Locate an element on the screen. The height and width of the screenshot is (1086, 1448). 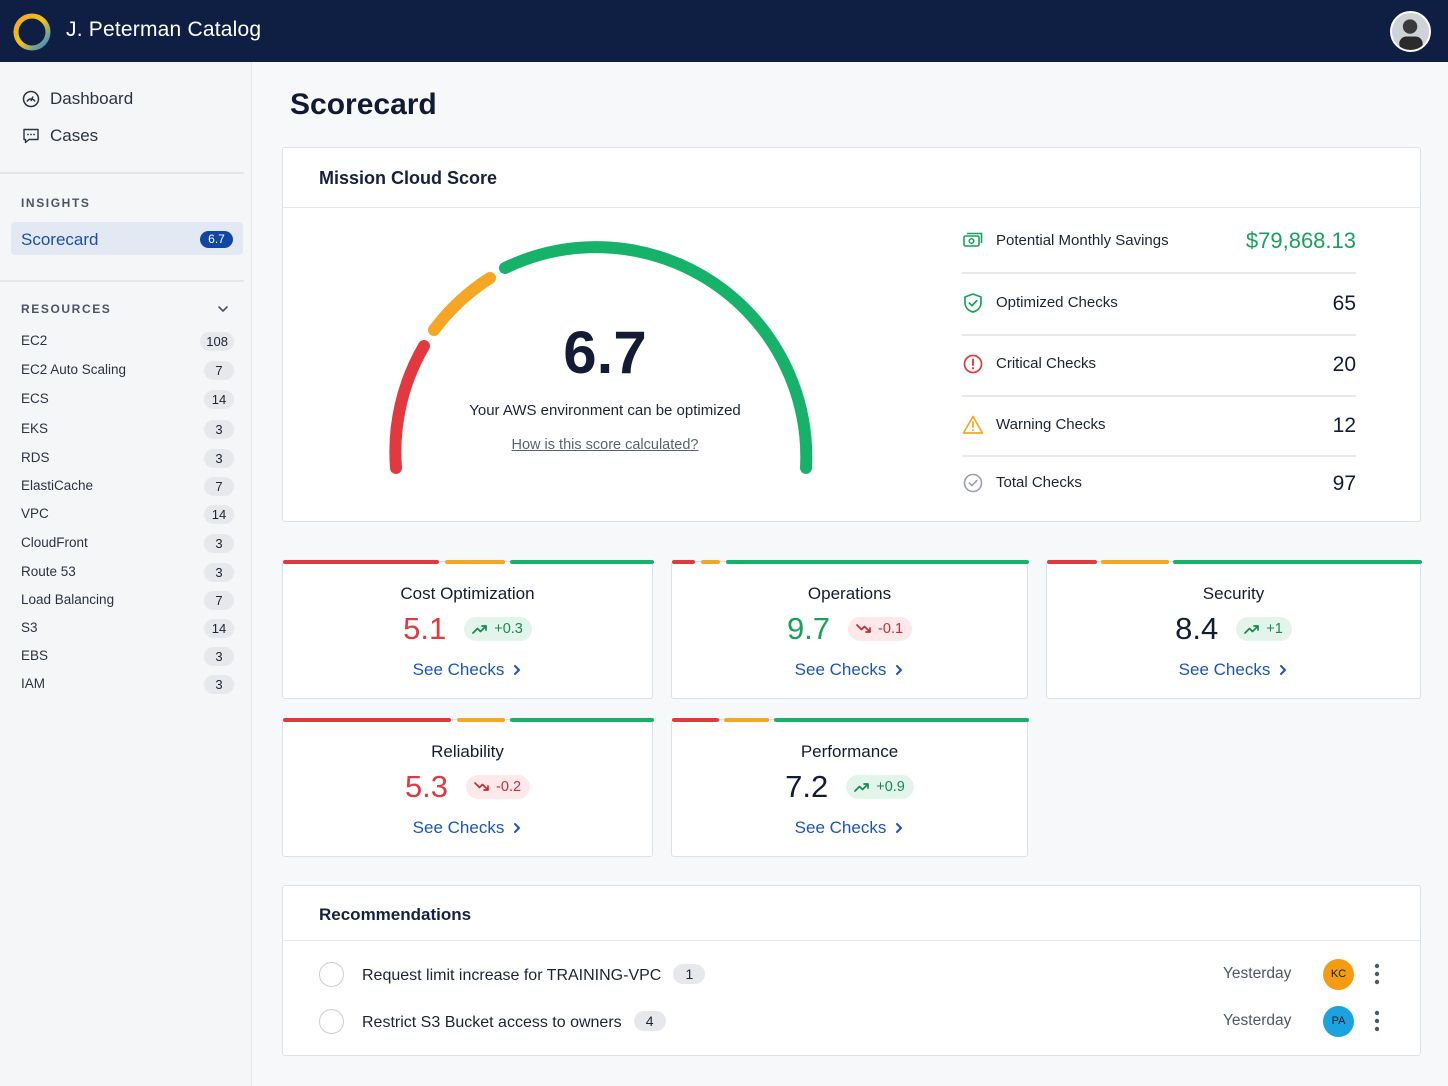
resource-name: EC2 is located at coordinates (34, 340).